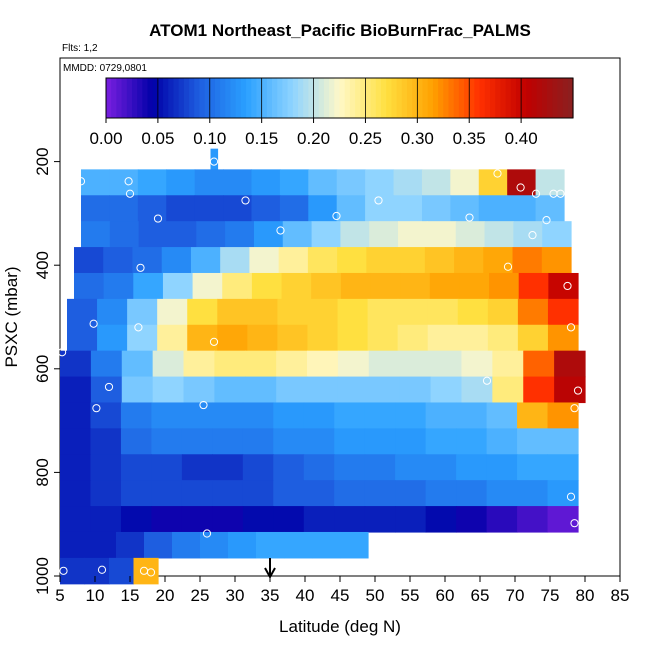 The image size is (650, 655). I want to click on y-tick-label: 400, so click(42, 265).